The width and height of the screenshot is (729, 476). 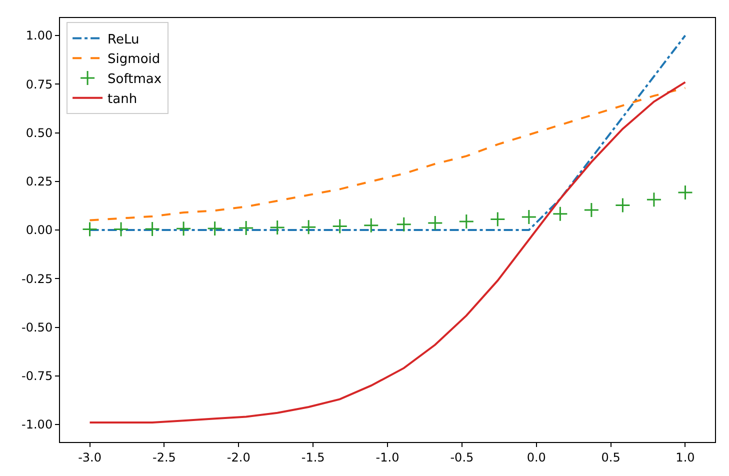 What do you see at coordinates (388, 457) in the screenshot?
I see `x-tick-label: -1.0` at bounding box center [388, 457].